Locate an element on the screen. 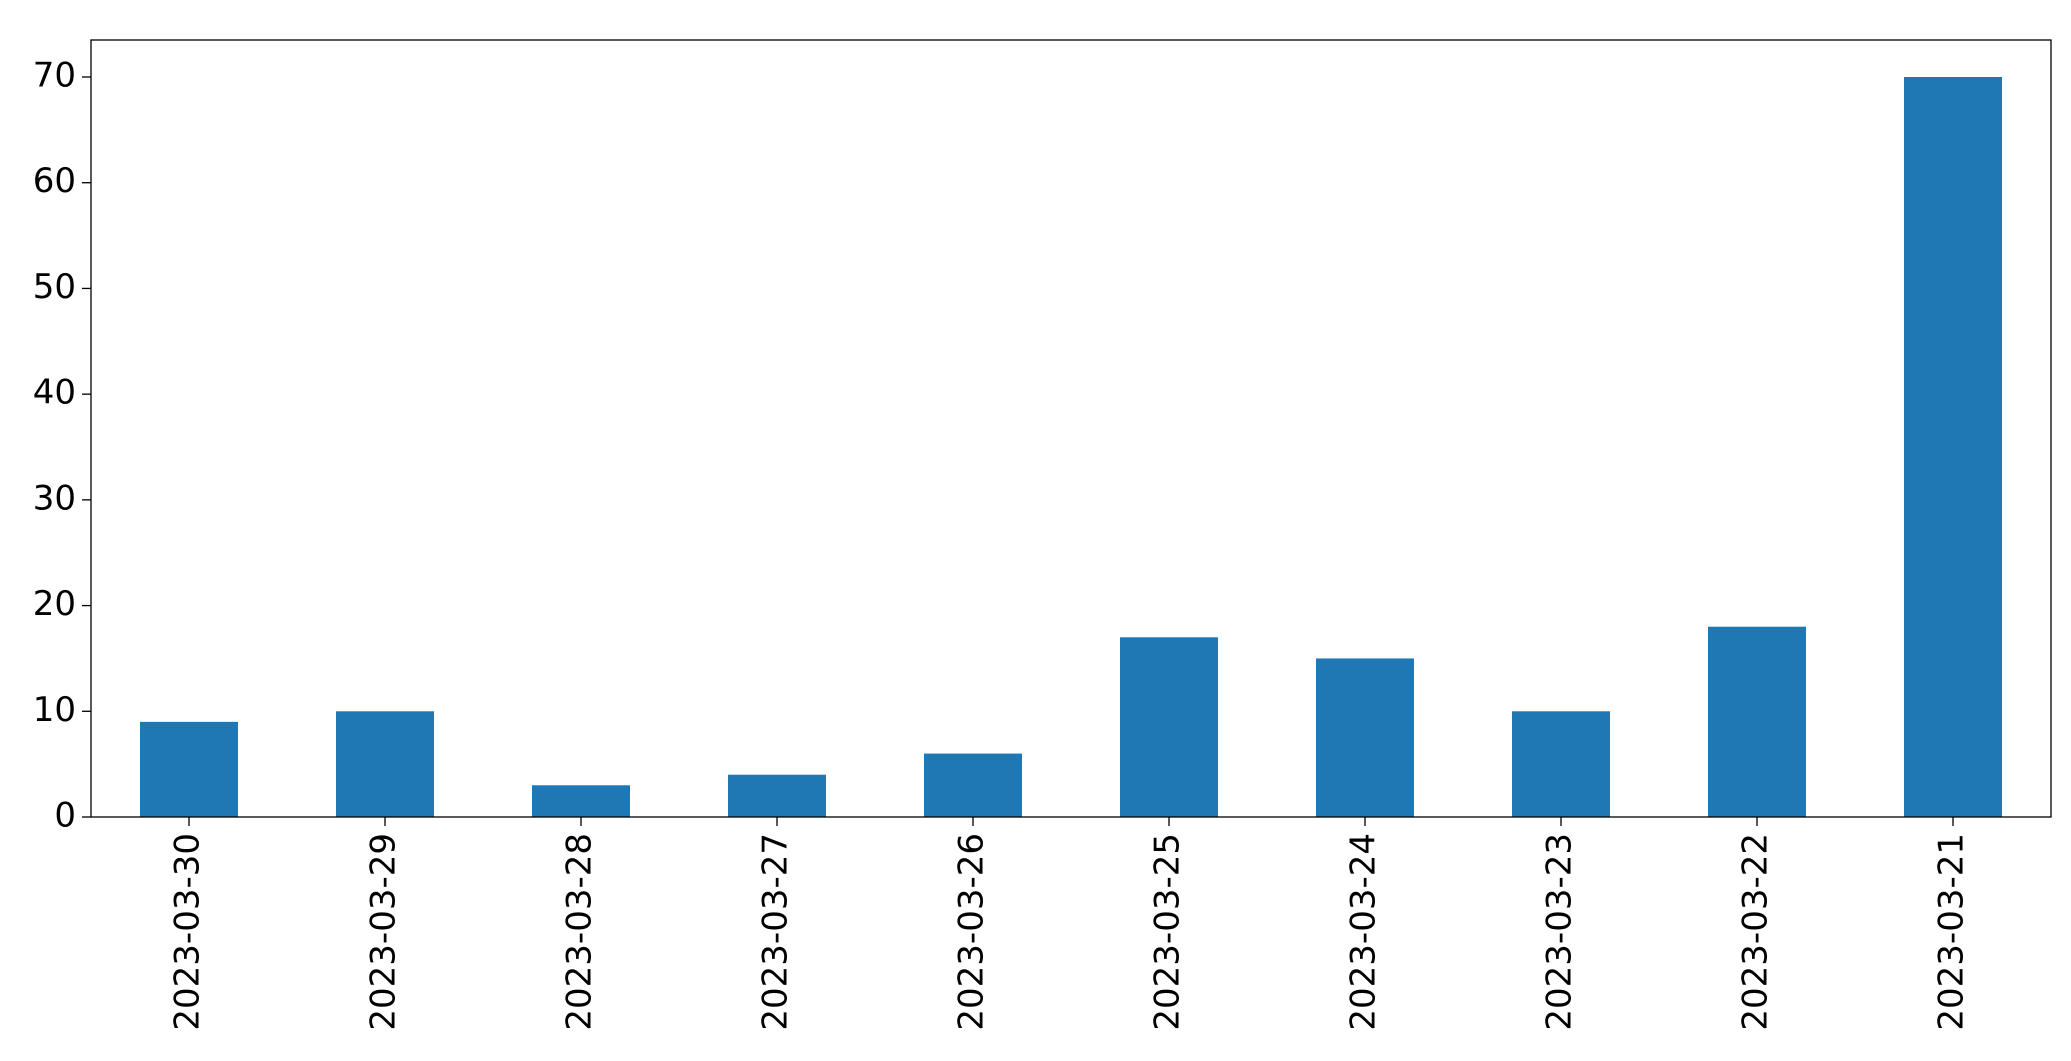 Image resolution: width=2071 pixels, height=1061 pixels. y-tick-label: 40 is located at coordinates (54, 393).